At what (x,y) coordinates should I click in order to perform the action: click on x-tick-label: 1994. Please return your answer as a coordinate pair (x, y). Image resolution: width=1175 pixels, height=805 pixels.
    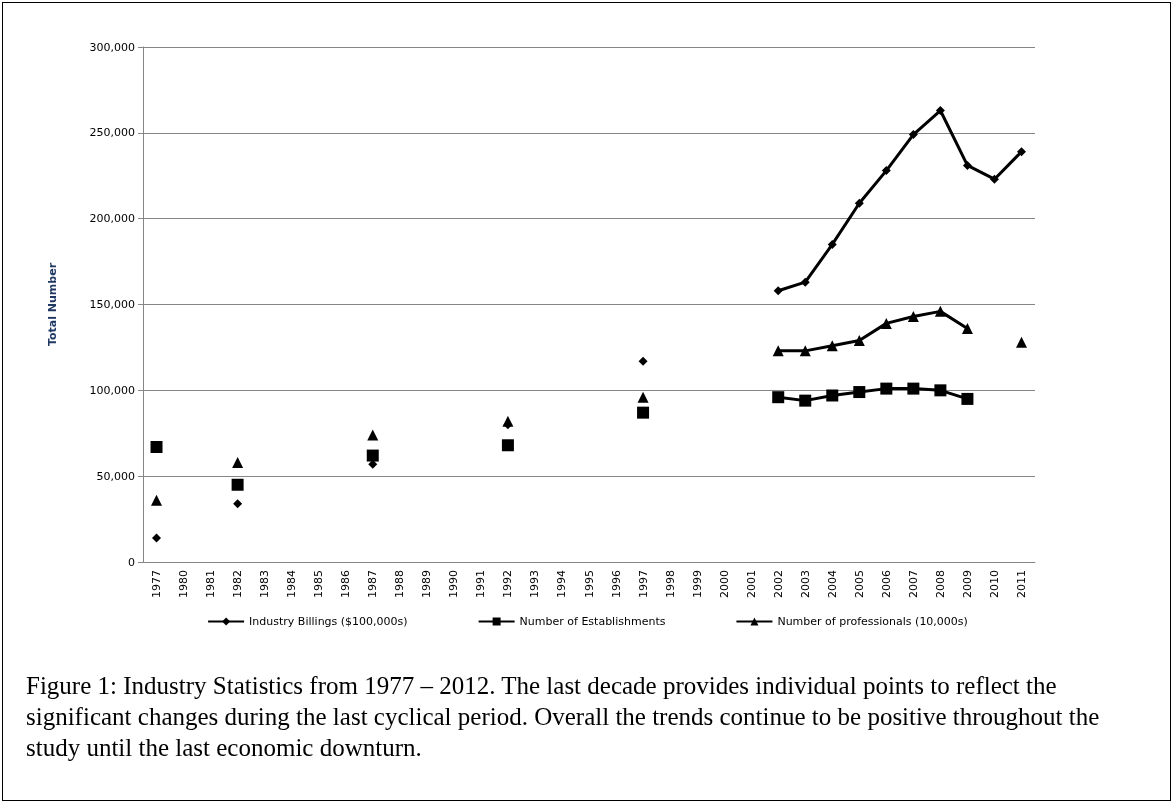
    Looking at the image, I should click on (562, 584).